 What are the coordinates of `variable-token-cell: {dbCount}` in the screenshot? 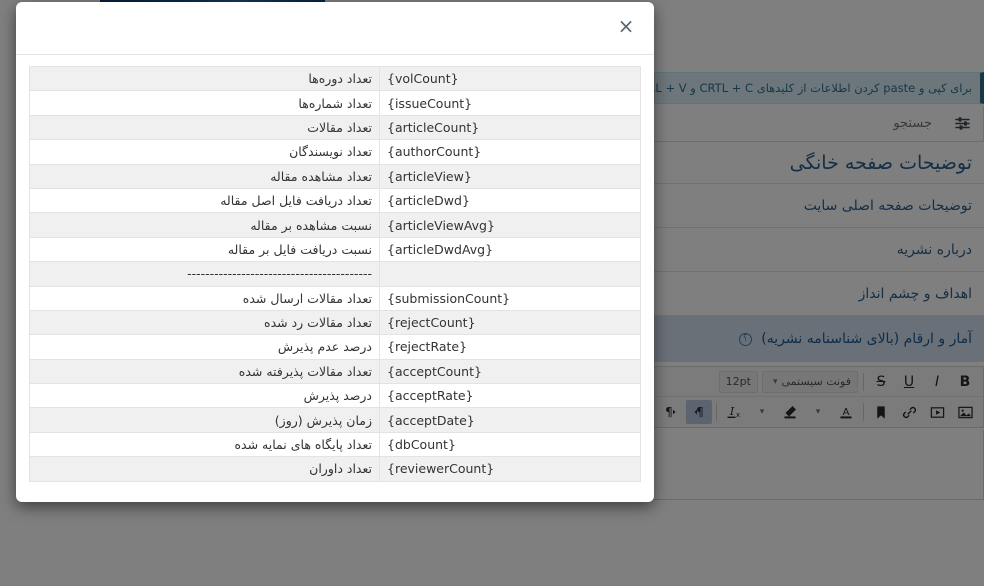 It's located at (510, 444).